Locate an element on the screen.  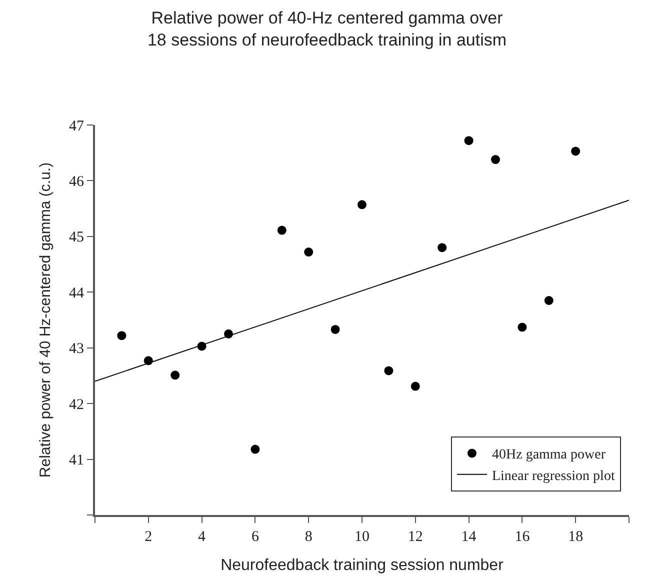
y-tick-label: 45 is located at coordinates (76, 238).